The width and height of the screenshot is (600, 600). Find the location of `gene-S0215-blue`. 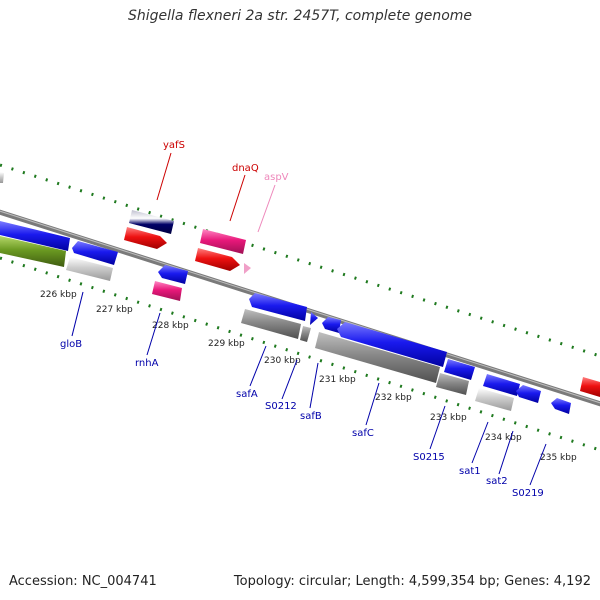

gene-S0215-blue is located at coordinates (459, 369).